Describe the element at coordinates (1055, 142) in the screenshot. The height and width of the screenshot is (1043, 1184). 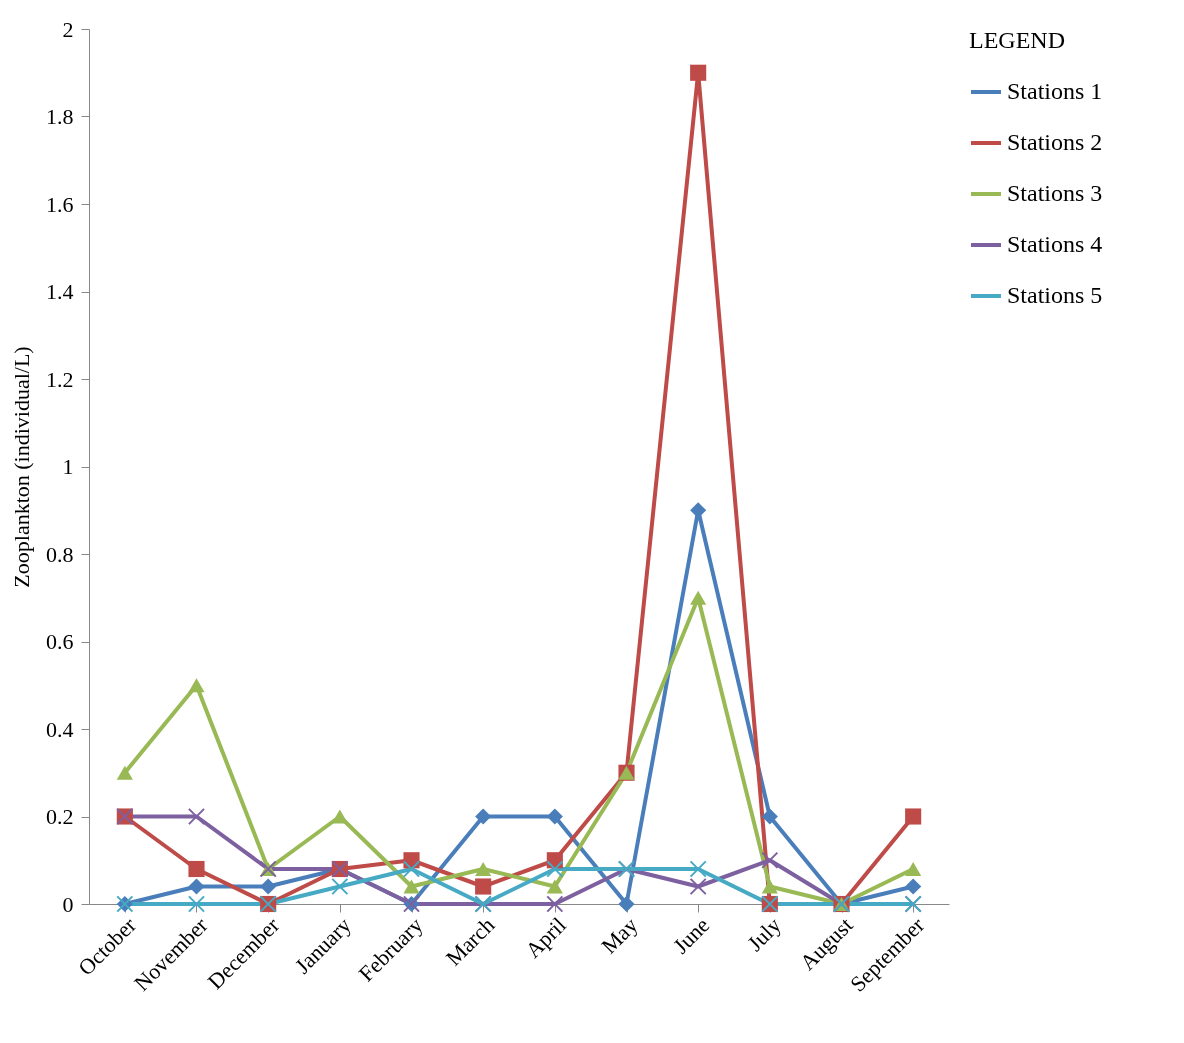
I see `legend-label: Stations 2` at that location.